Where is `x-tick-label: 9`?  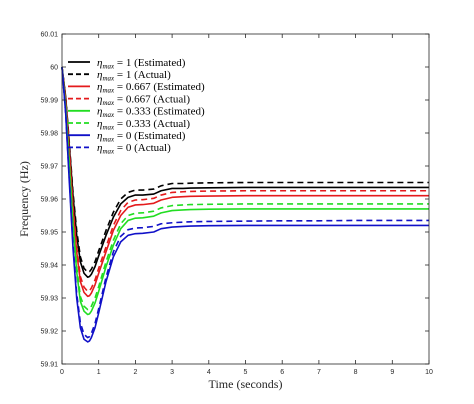
x-tick-label: 9 is located at coordinates (392, 372).